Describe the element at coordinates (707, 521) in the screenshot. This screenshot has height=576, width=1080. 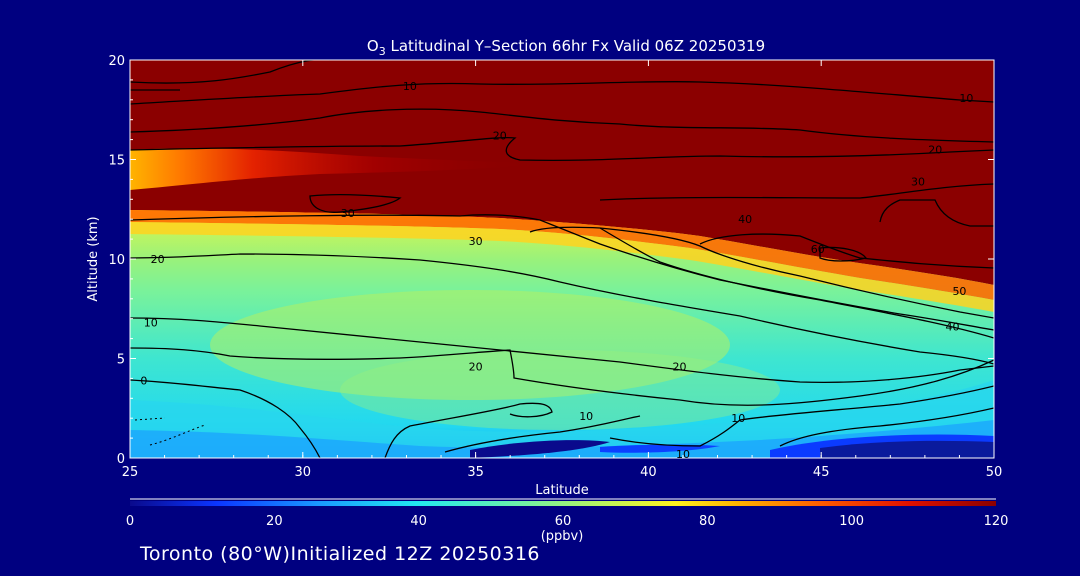
I see `colorbar-tick-label: 80` at that location.